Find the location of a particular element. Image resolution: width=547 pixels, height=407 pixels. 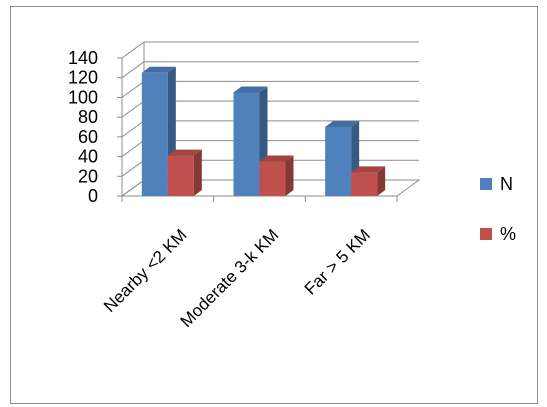

bar-%-0 is located at coordinates (180, 175).